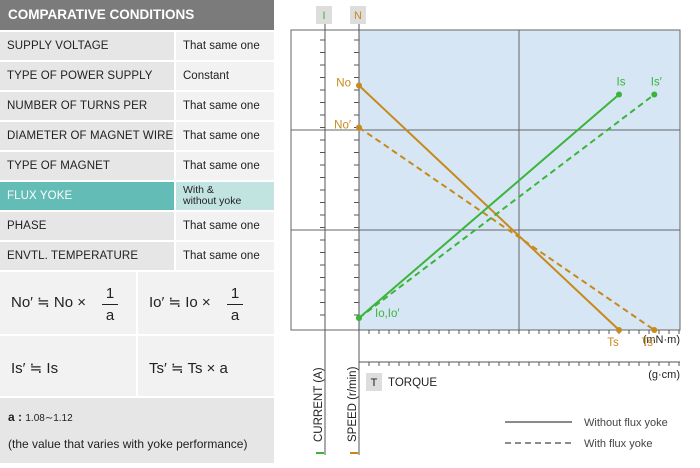  What do you see at coordinates (87, 166) in the screenshot?
I see `condition-key: TYPE OF MAGNET` at bounding box center [87, 166].